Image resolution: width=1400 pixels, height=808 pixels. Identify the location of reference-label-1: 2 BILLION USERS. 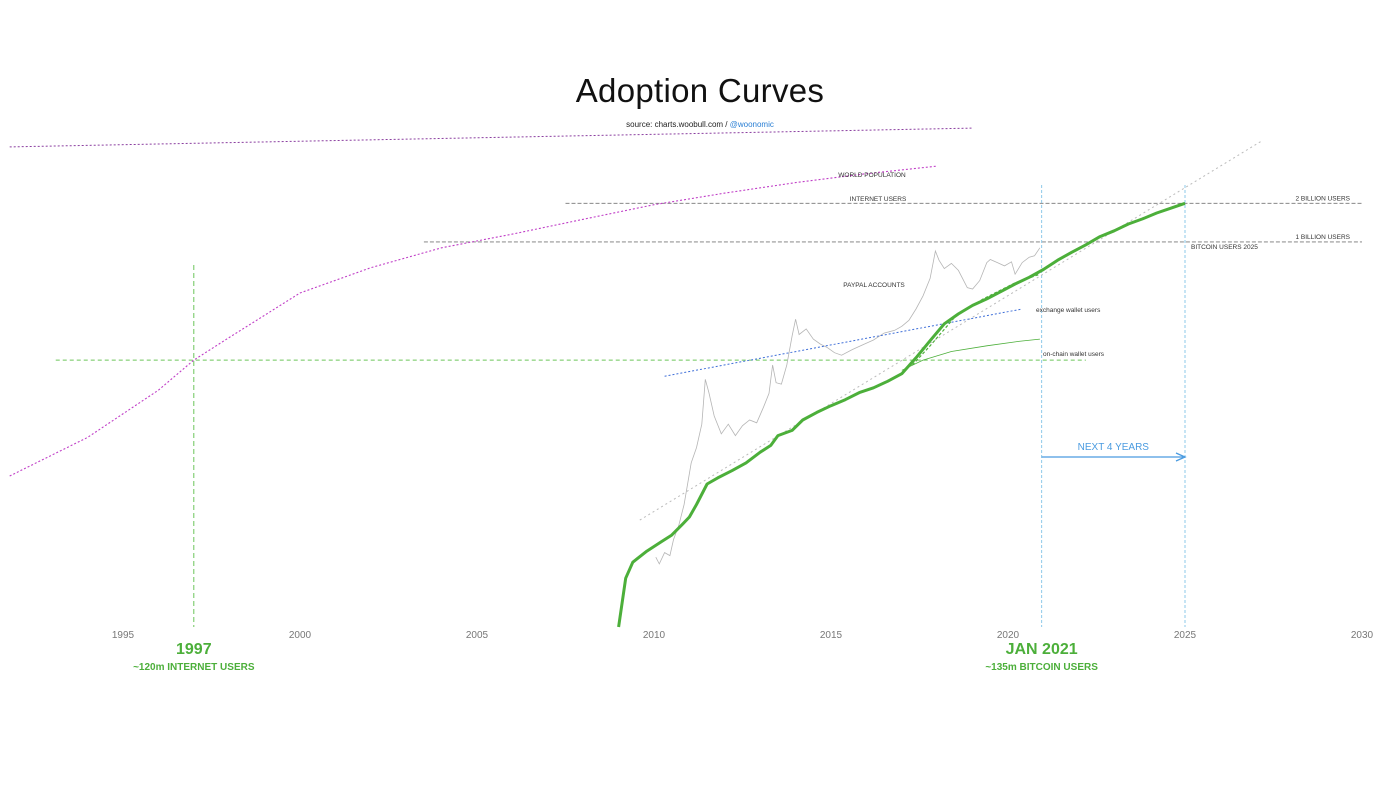
(1322, 198).